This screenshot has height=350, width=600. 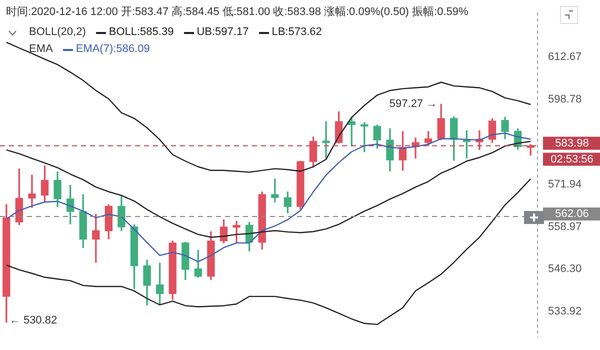 What do you see at coordinates (297, 32) in the screenshot?
I see `legend-label: LB:573.62` at bounding box center [297, 32].